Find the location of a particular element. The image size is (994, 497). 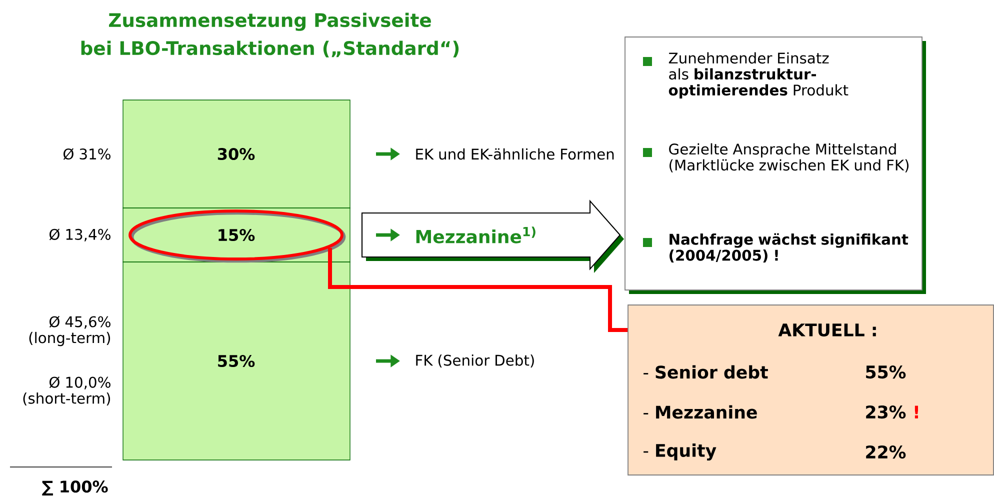

text: - Equity is located at coordinates (680, 452).